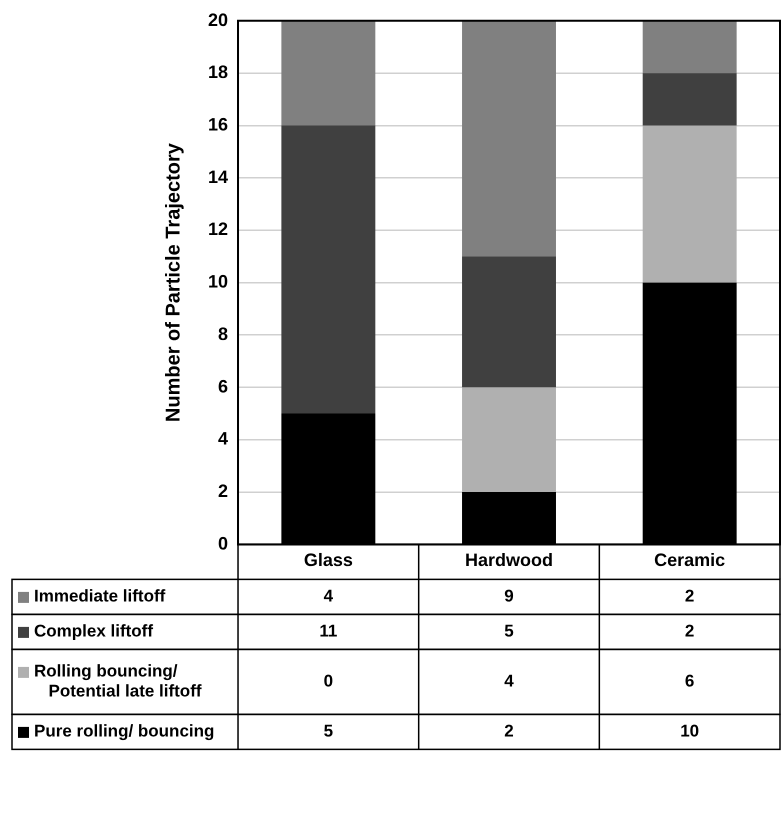 The image size is (782, 815). What do you see at coordinates (218, 72) in the screenshot?
I see `y-tick-label: 18` at bounding box center [218, 72].